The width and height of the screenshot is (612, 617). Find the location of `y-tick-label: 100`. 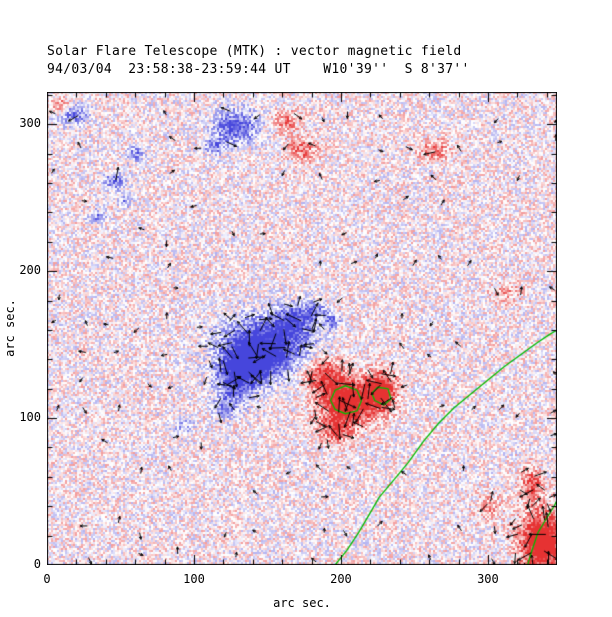

y-tick-label: 100 is located at coordinates (30, 417).